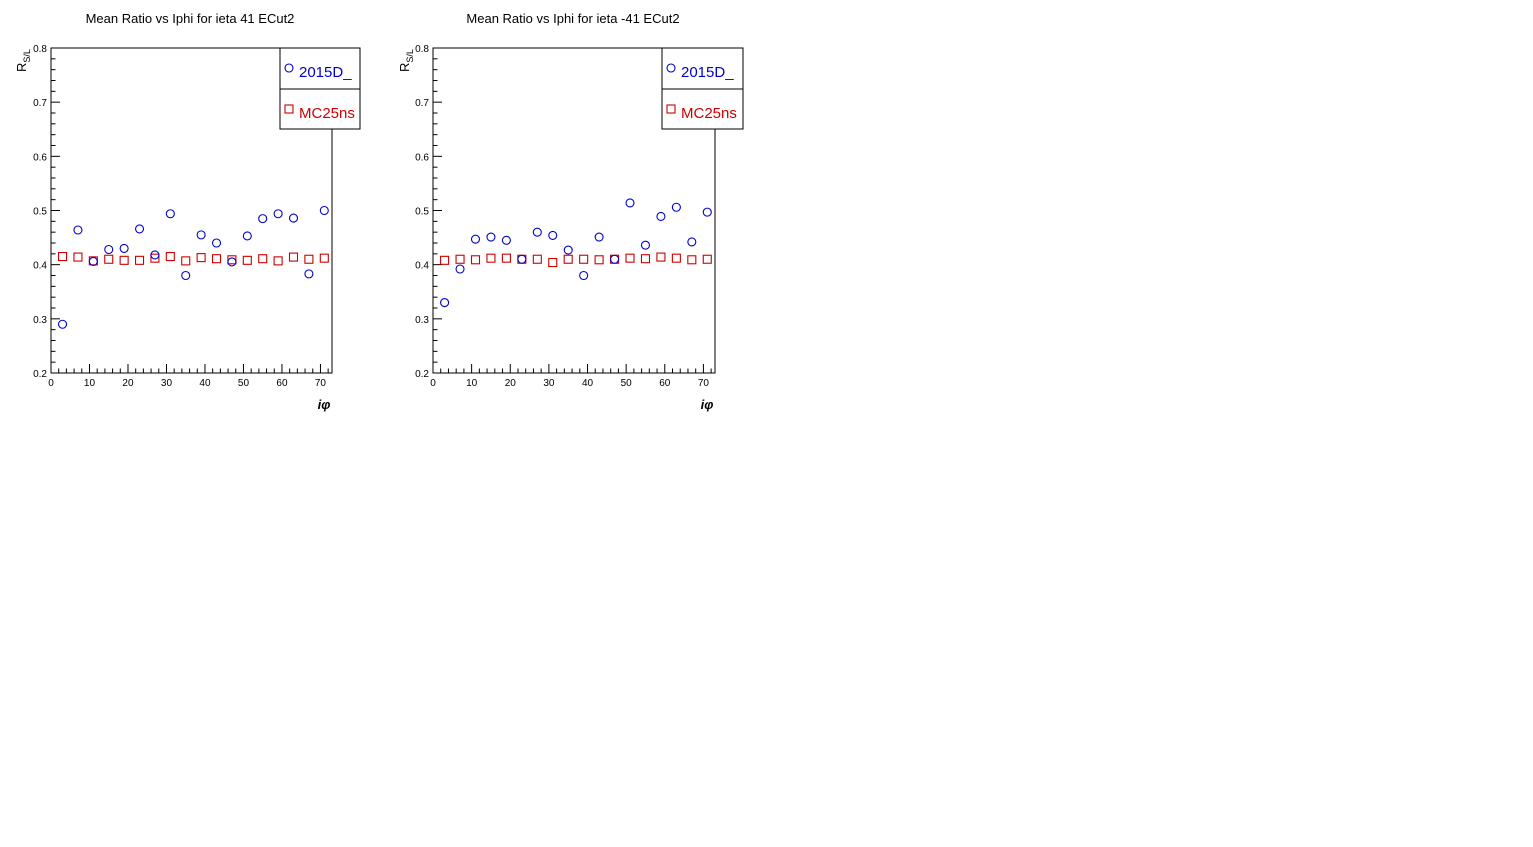 This screenshot has width=1533, height=847. What do you see at coordinates (40, 266) in the screenshot?
I see `y-tick-label: 0.4` at bounding box center [40, 266].